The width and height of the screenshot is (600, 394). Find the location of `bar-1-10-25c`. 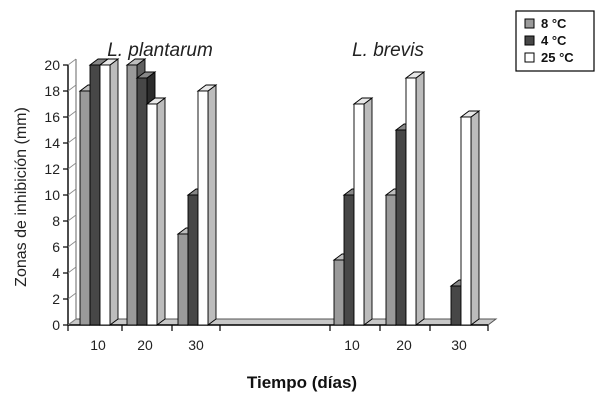

bar-1-10-25c is located at coordinates (363, 211).